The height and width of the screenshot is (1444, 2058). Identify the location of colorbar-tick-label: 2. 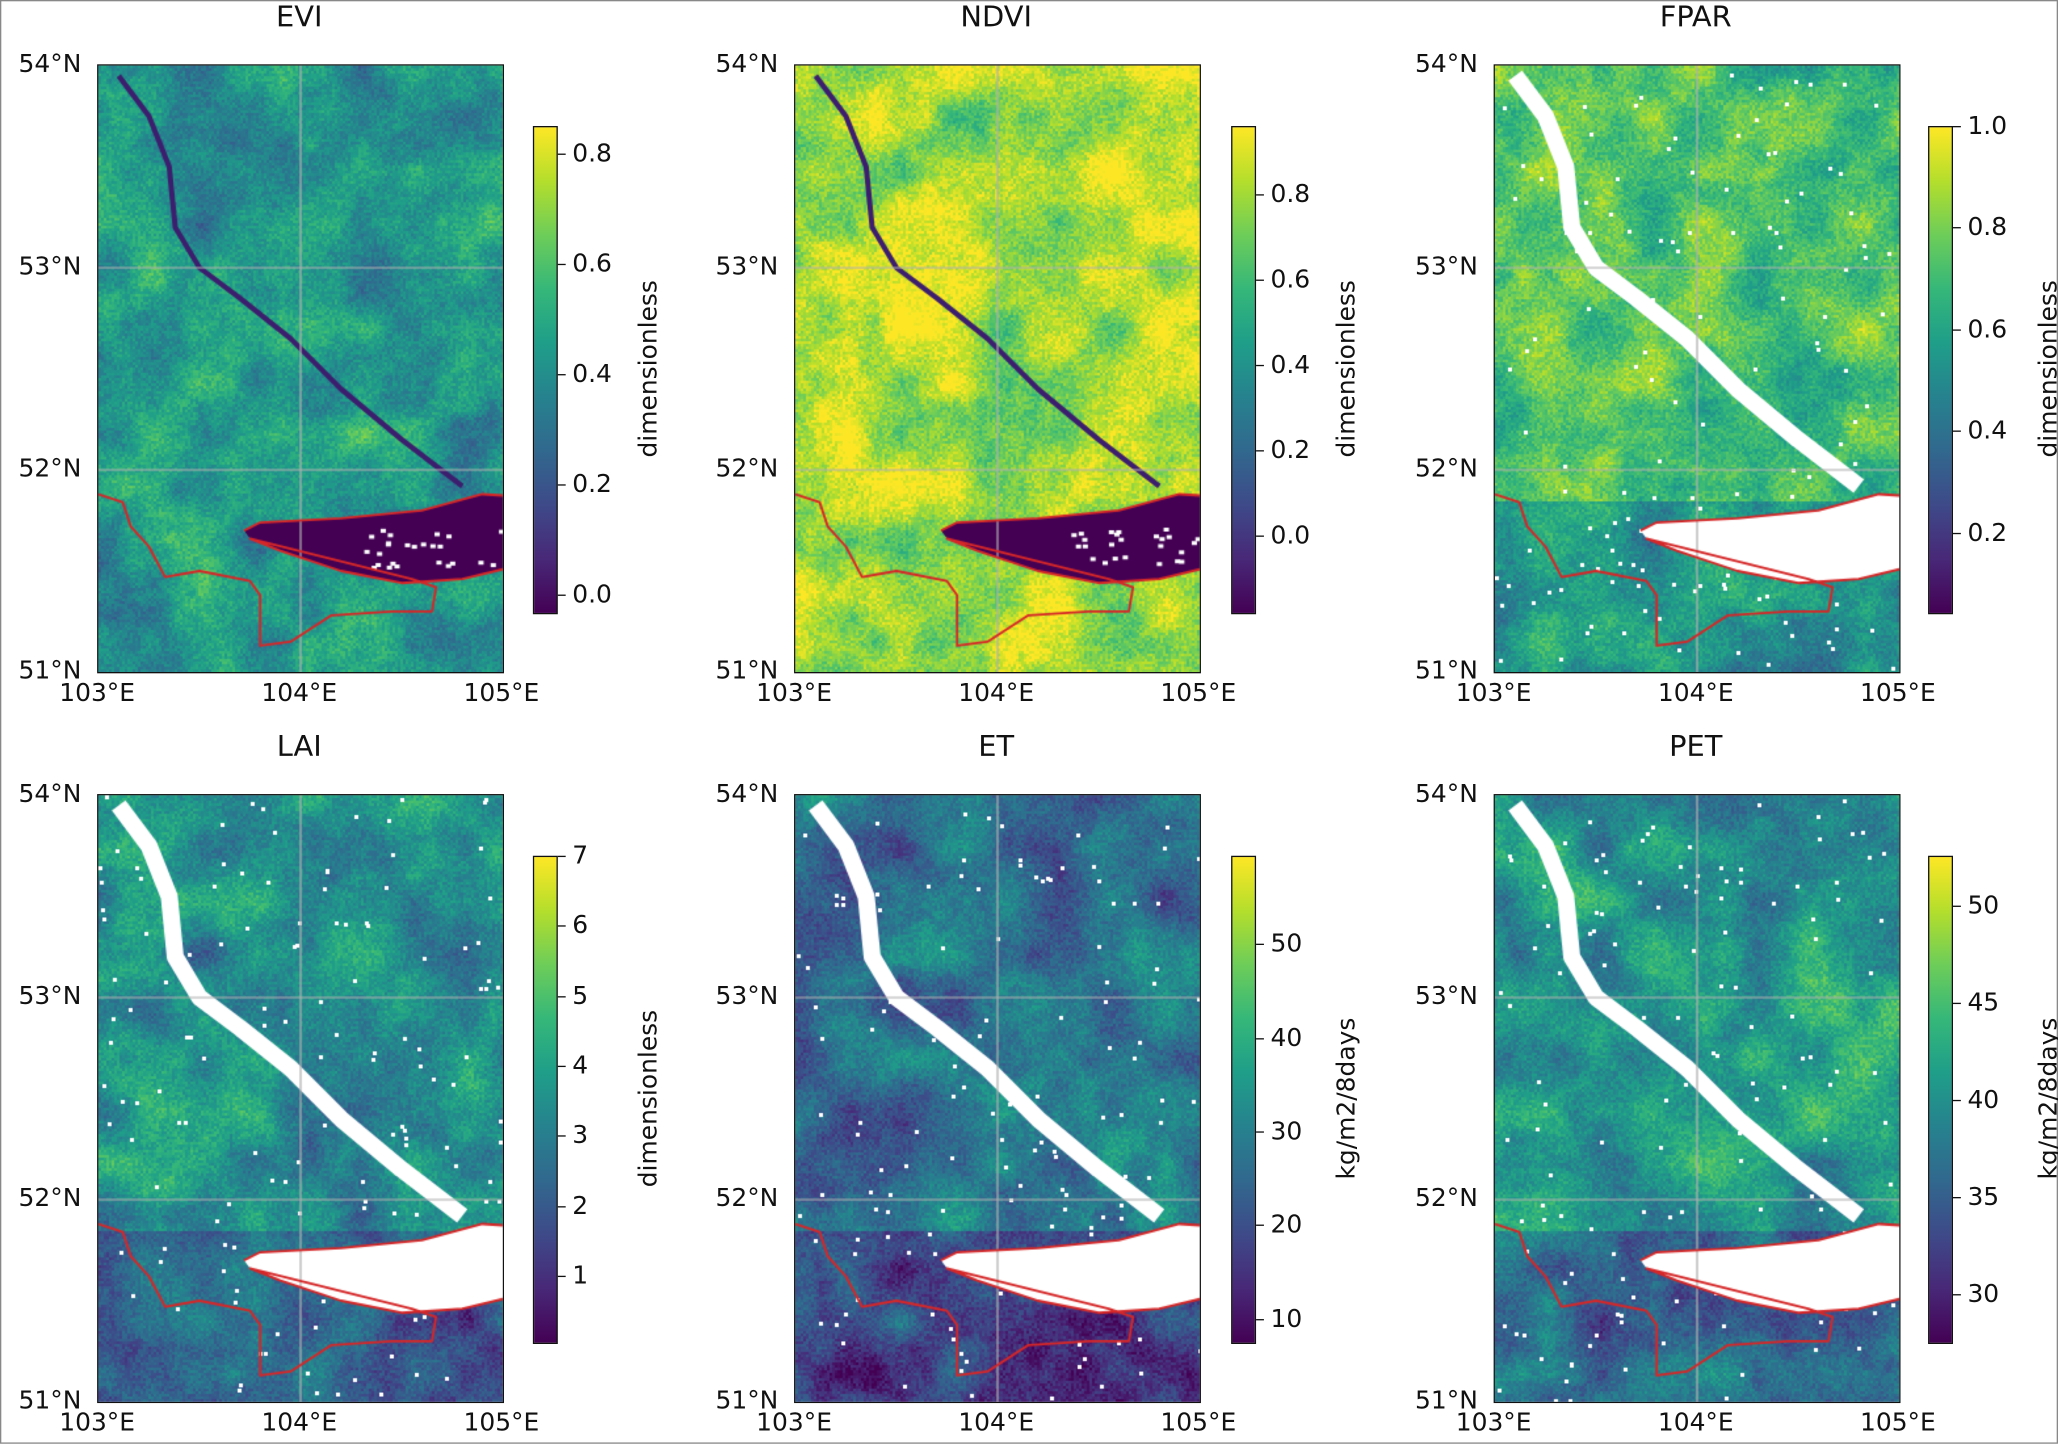
(580, 1206).